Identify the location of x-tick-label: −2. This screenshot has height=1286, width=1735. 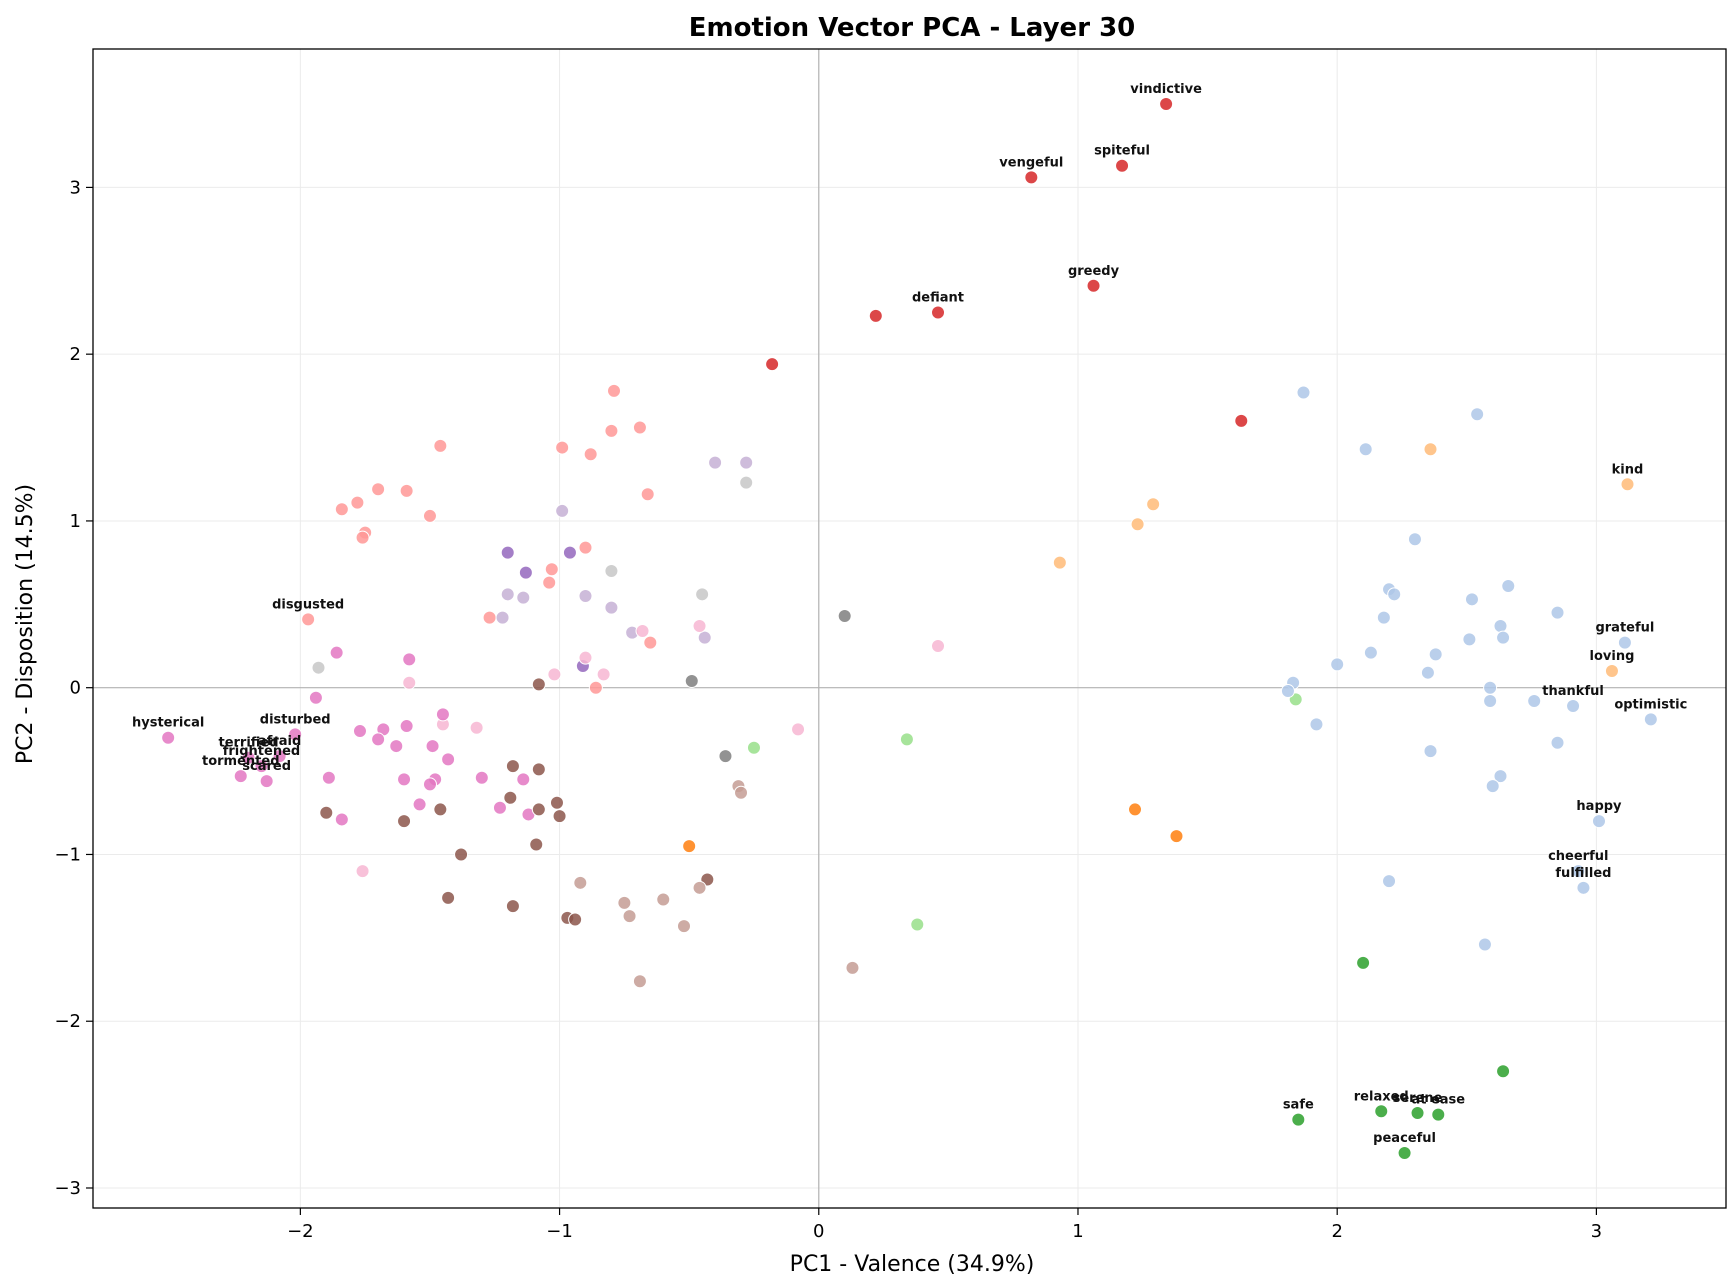
(300, 1231).